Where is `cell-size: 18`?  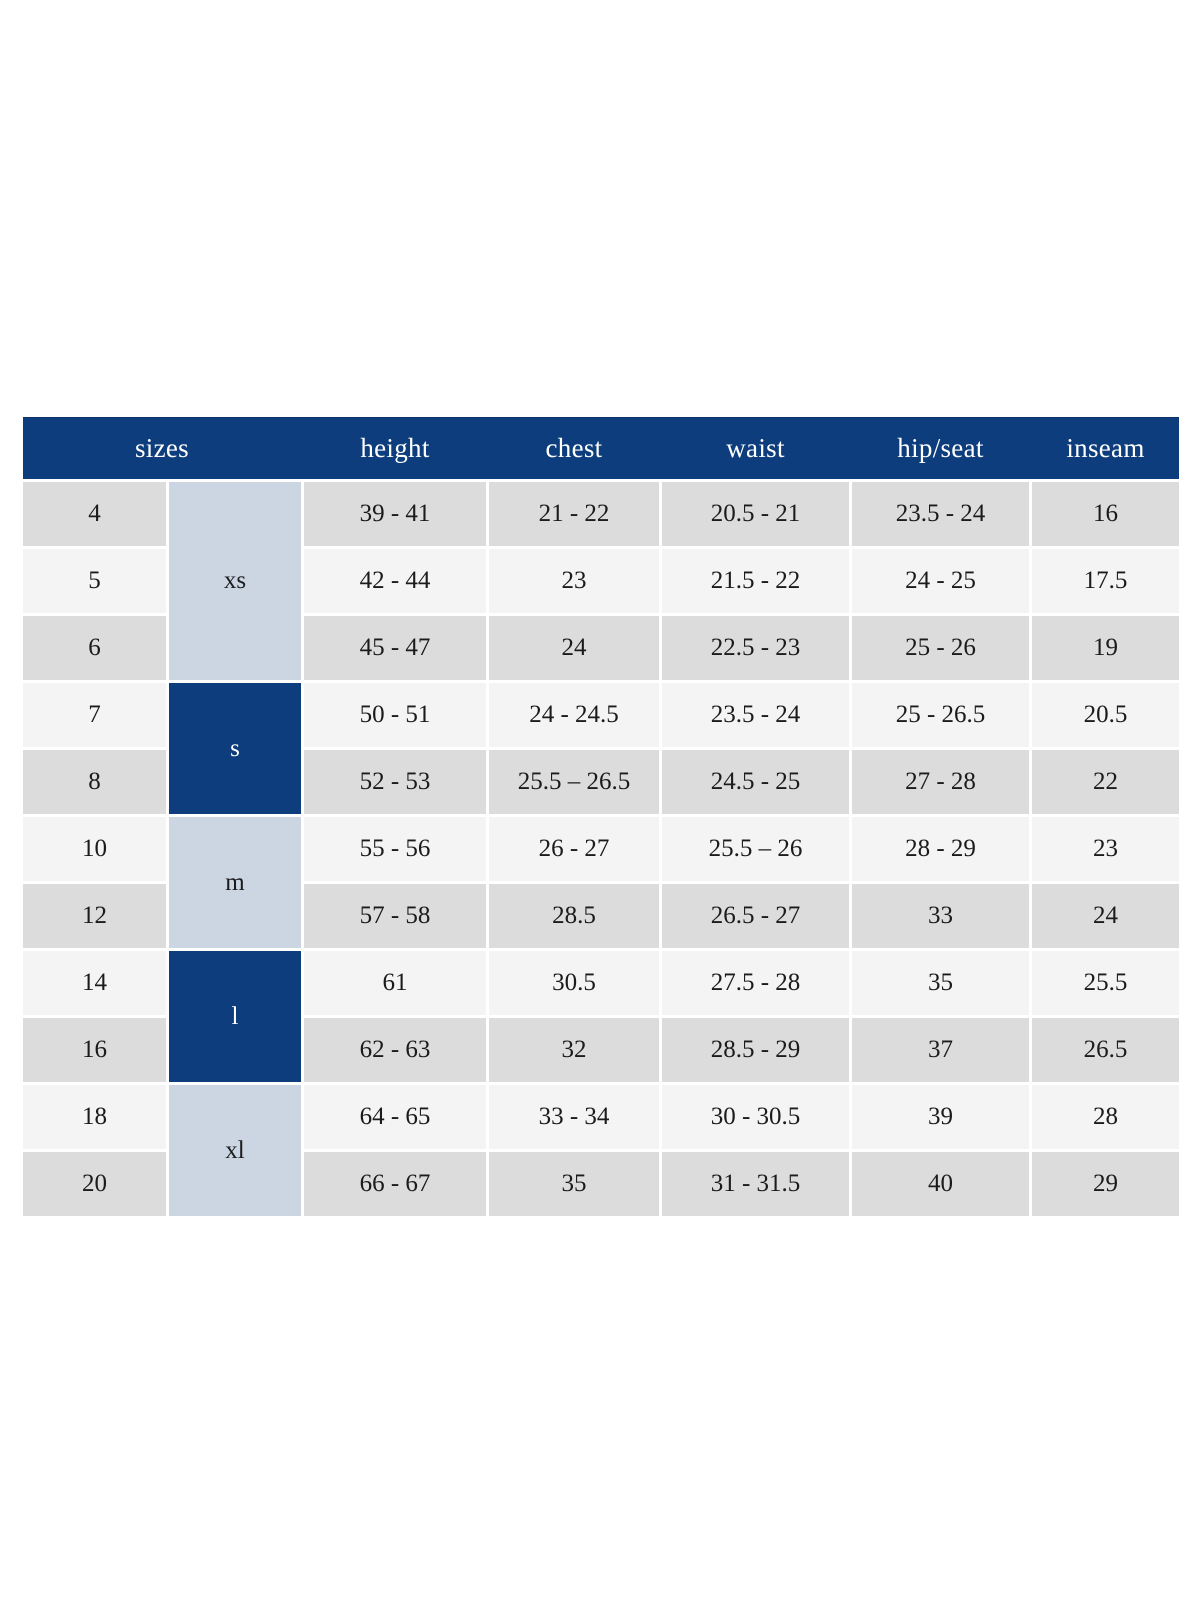 cell-size: 18 is located at coordinates (94, 1117).